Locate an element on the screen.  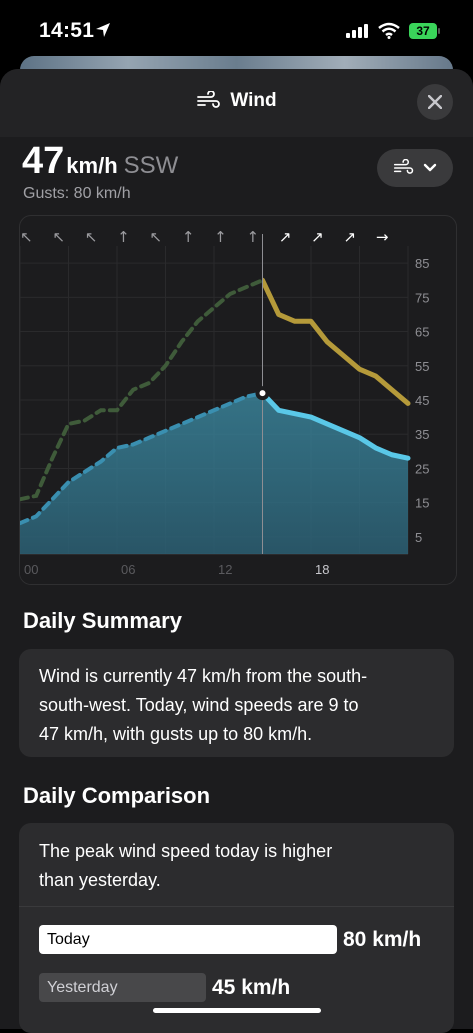
wind-line-past is located at coordinates (141, 458).